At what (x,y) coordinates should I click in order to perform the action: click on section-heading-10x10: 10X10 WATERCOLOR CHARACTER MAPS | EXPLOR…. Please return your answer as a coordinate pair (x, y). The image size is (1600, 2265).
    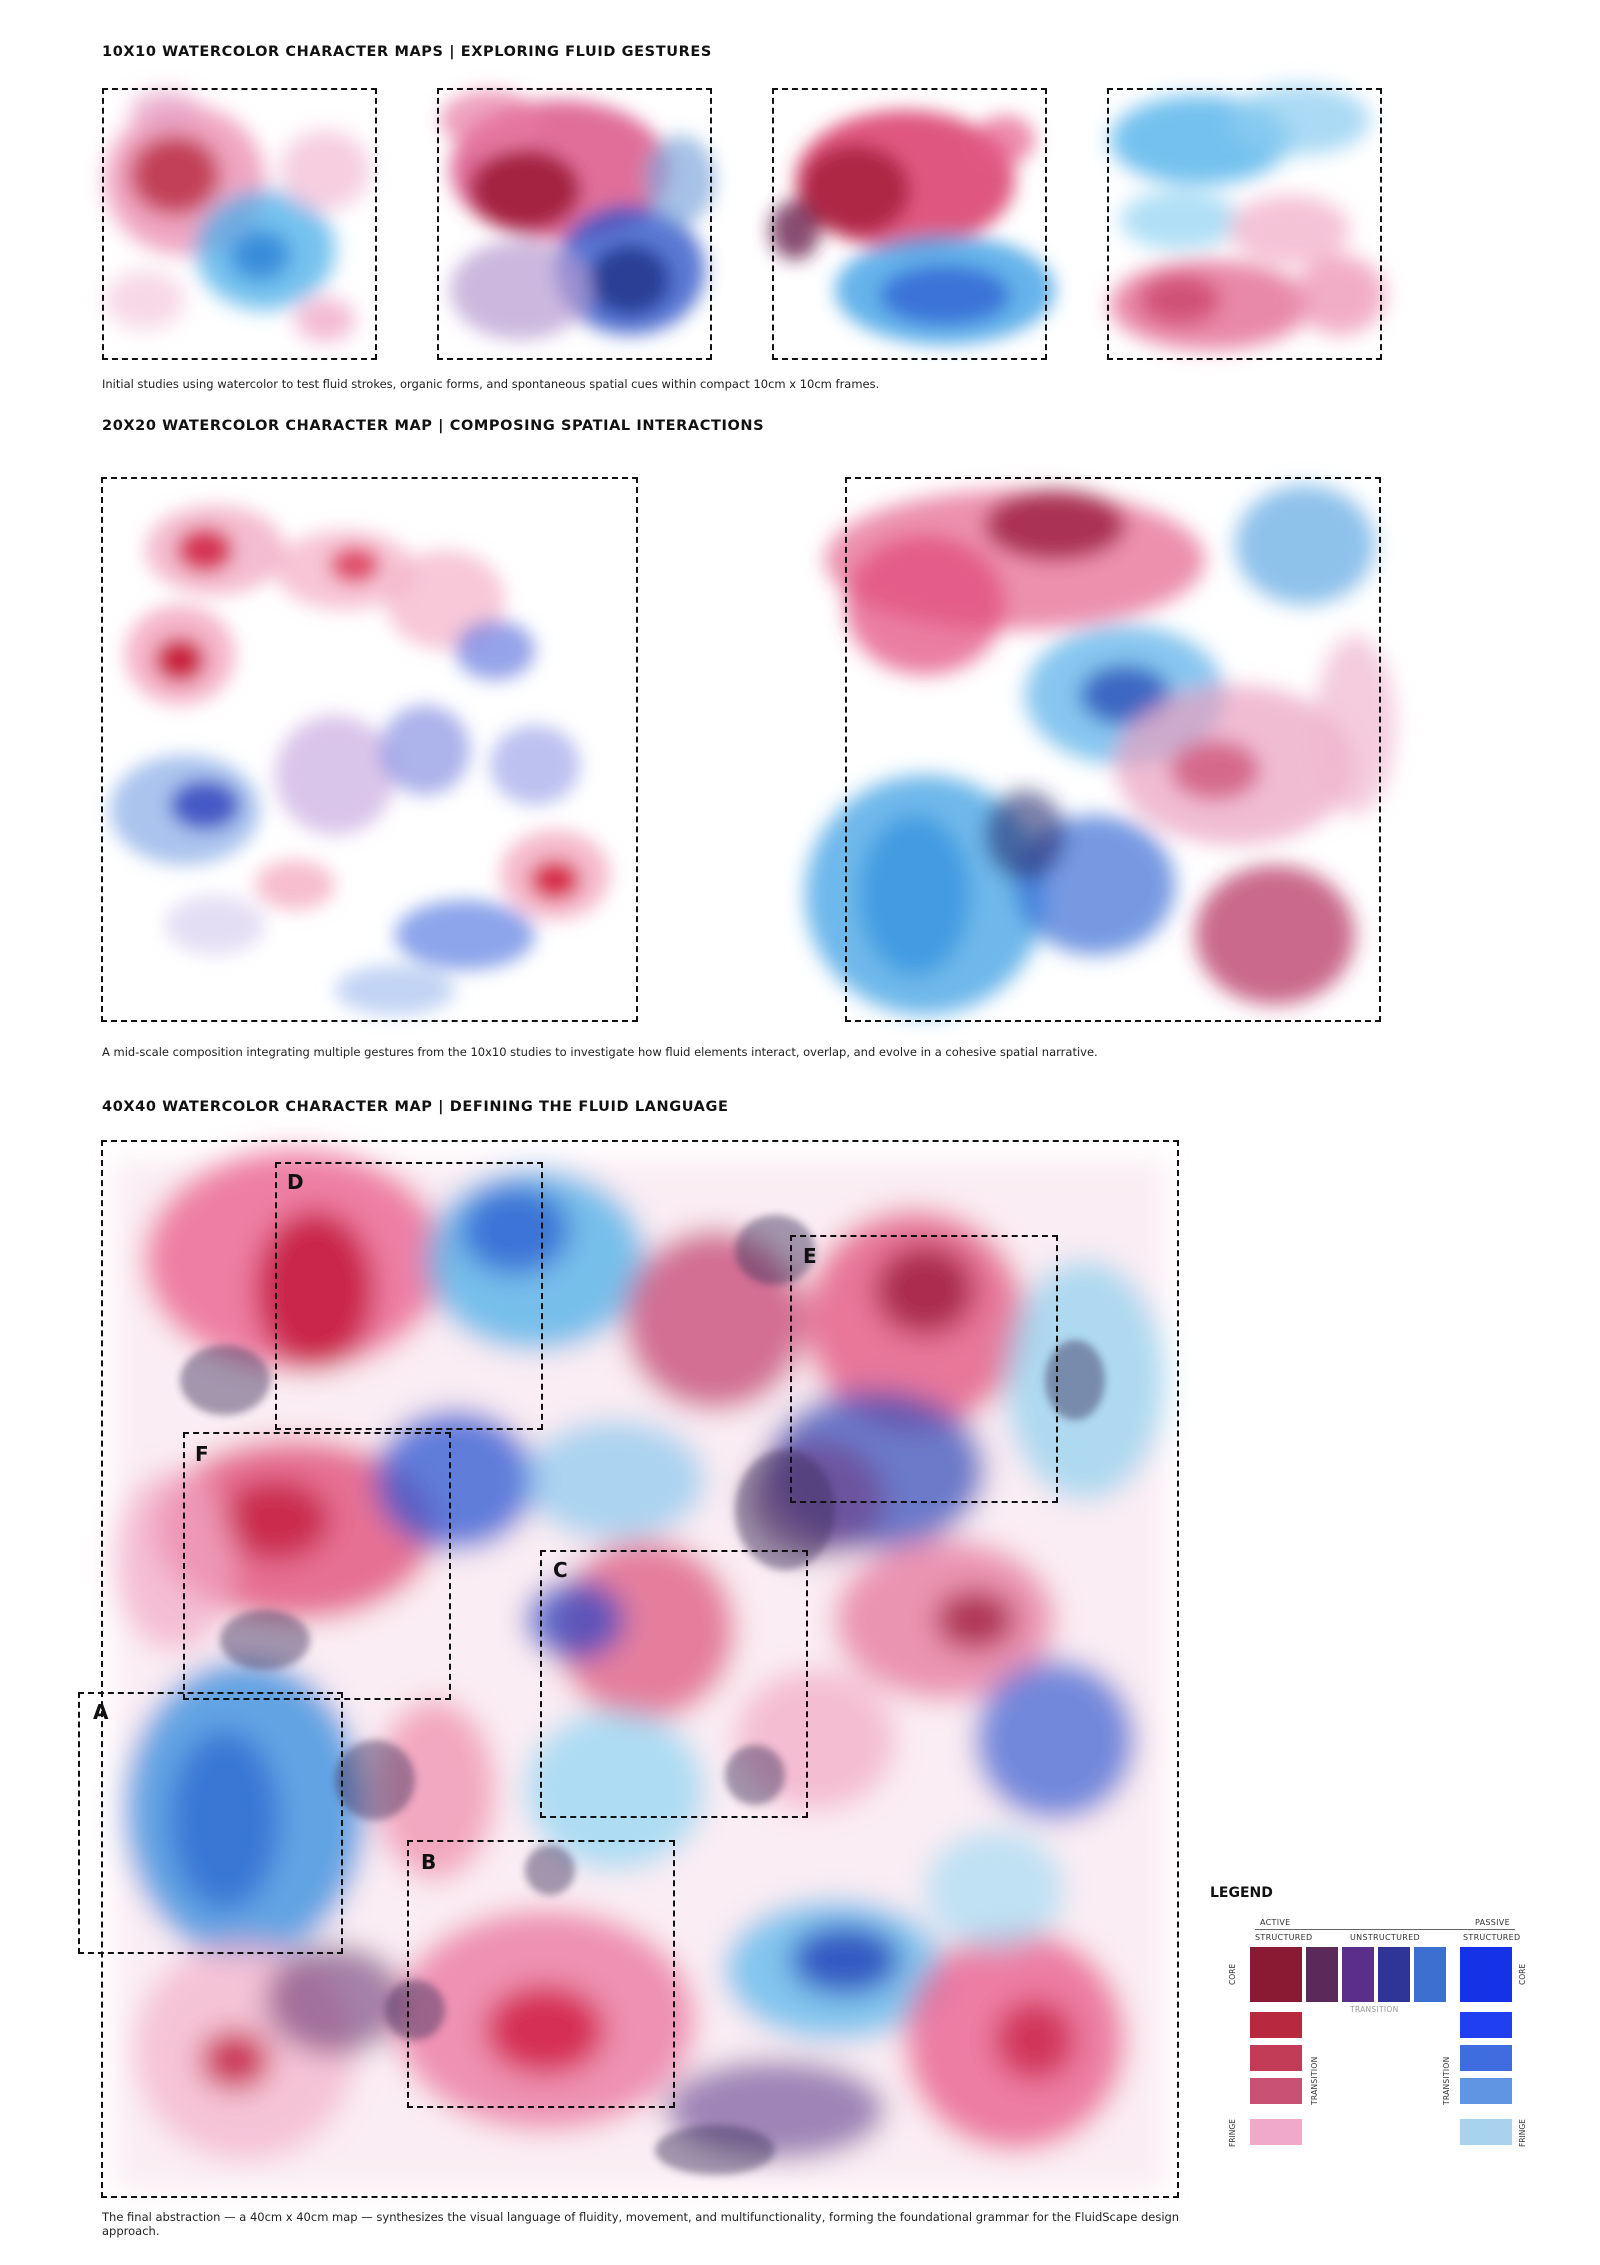
    Looking at the image, I should click on (407, 52).